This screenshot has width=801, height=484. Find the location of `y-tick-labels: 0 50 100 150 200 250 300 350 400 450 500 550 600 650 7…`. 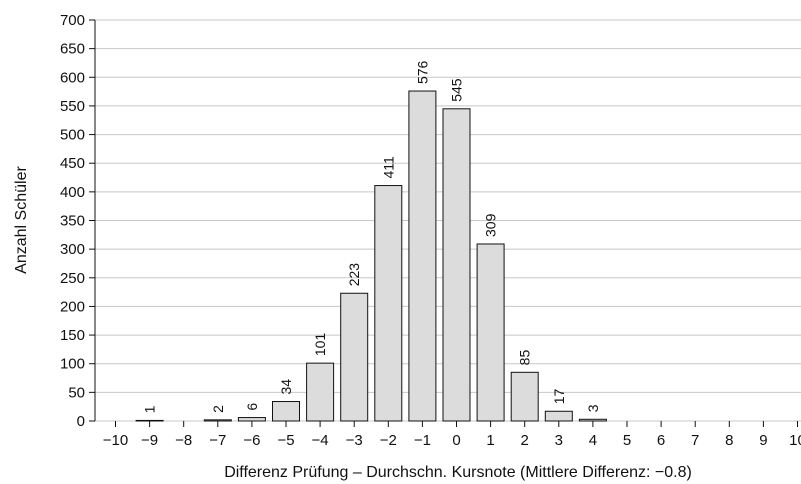

y-tick-labels: 0 50 100 150 200 250 300 350 400 450 500 550 600 650 7… is located at coordinates (72, 221).